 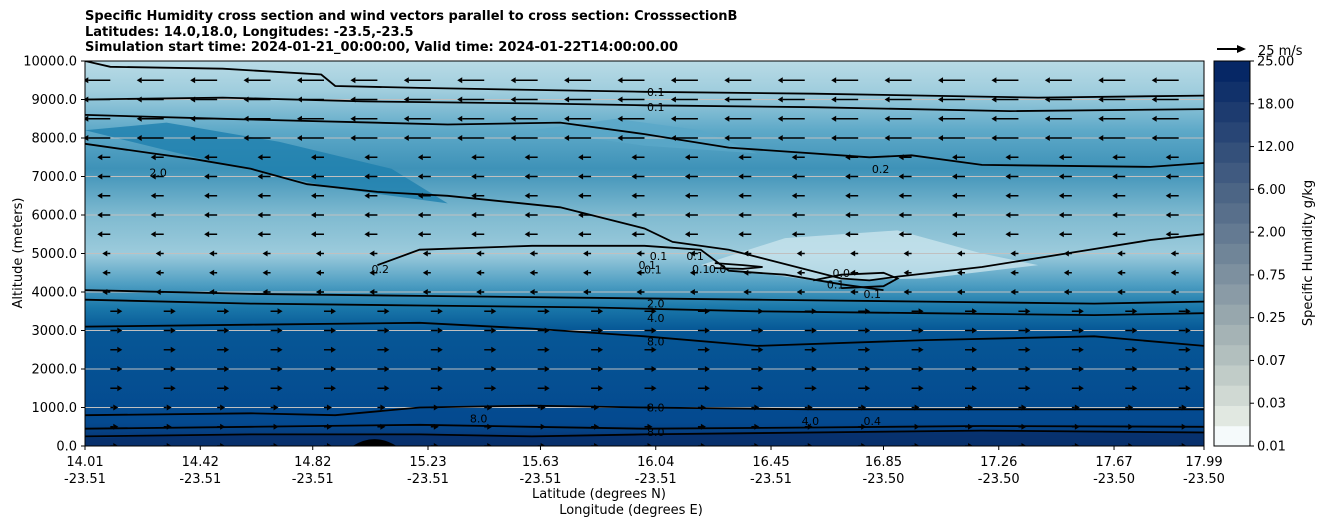 What do you see at coordinates (55, 254) in the screenshot?
I see `y-tick-label: 5000.0` at bounding box center [55, 254].